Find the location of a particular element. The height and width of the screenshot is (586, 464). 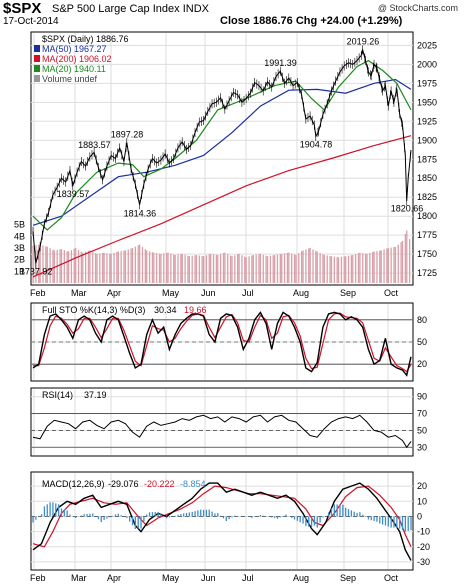

legend-ma50: MA(50) 1967.27 is located at coordinates (74, 49).